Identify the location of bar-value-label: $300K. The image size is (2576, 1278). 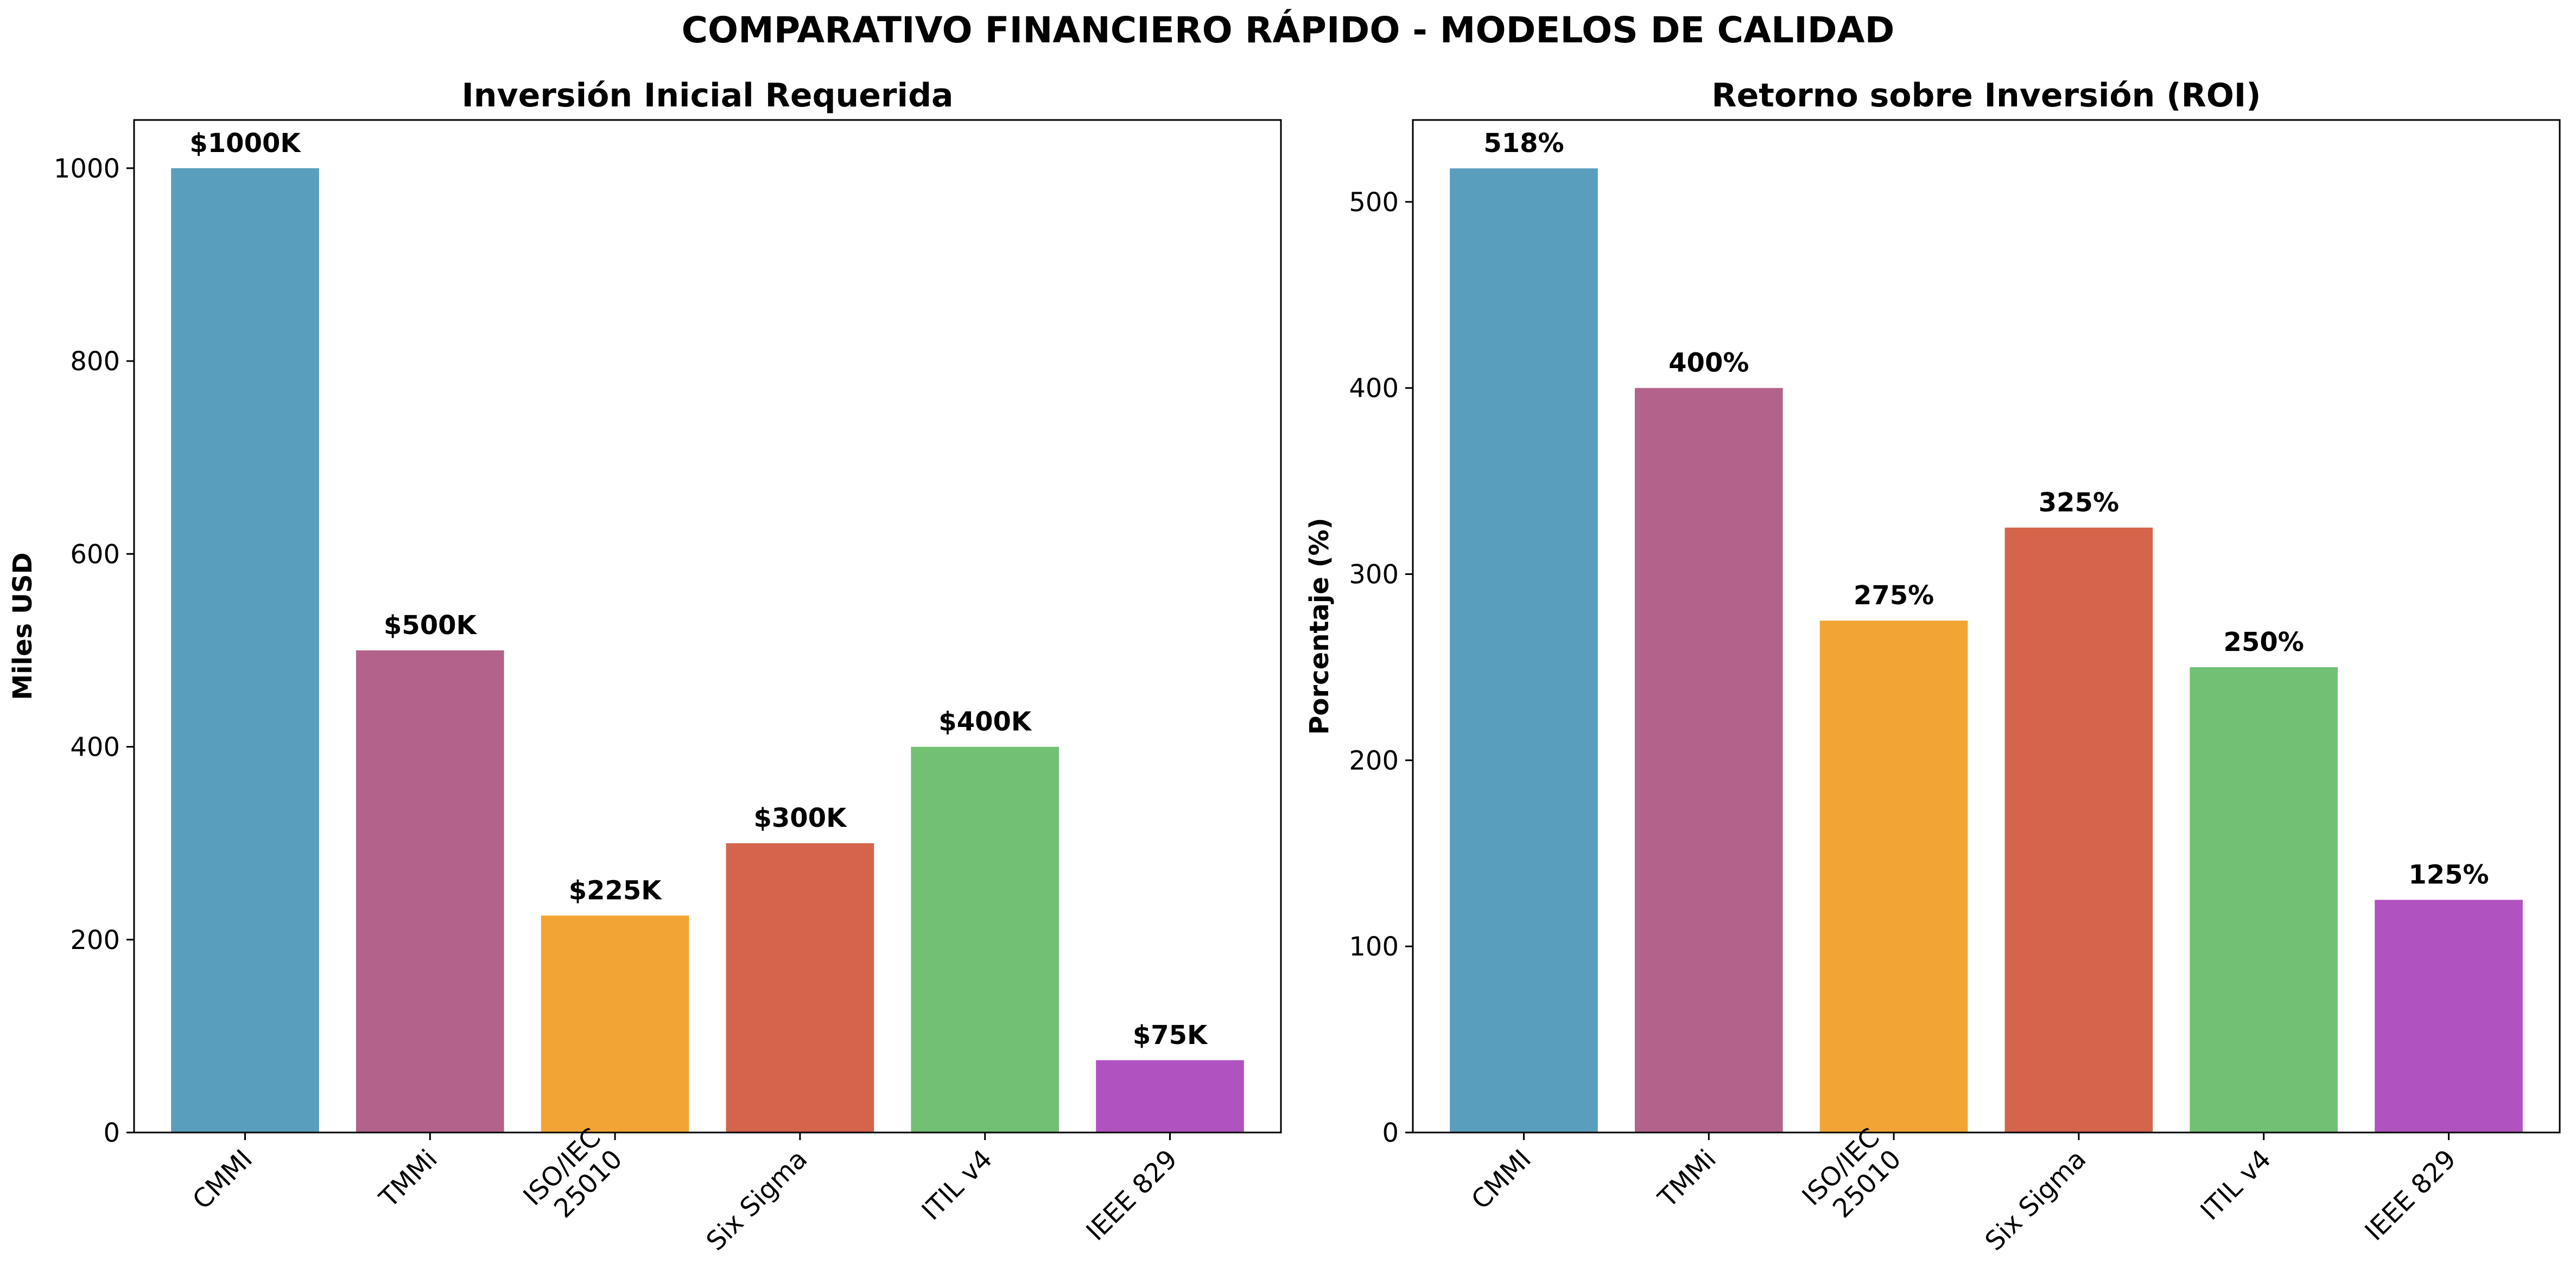
(801, 818).